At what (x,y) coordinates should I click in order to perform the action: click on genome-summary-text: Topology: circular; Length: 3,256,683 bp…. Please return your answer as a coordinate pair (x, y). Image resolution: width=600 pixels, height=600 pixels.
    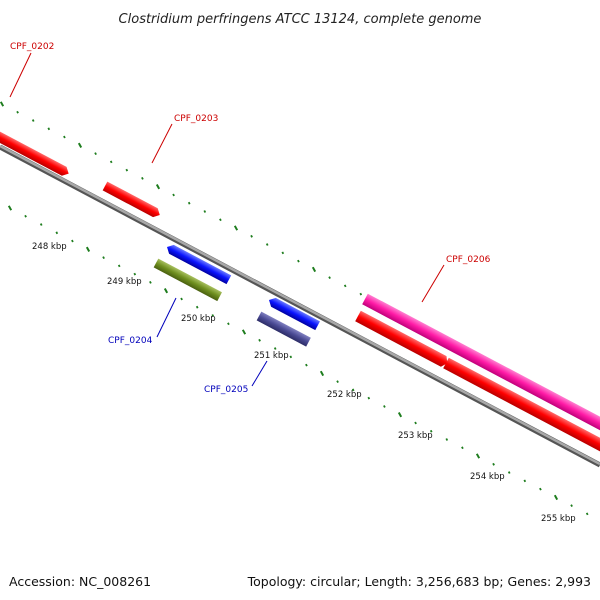
    Looking at the image, I should click on (419, 581).